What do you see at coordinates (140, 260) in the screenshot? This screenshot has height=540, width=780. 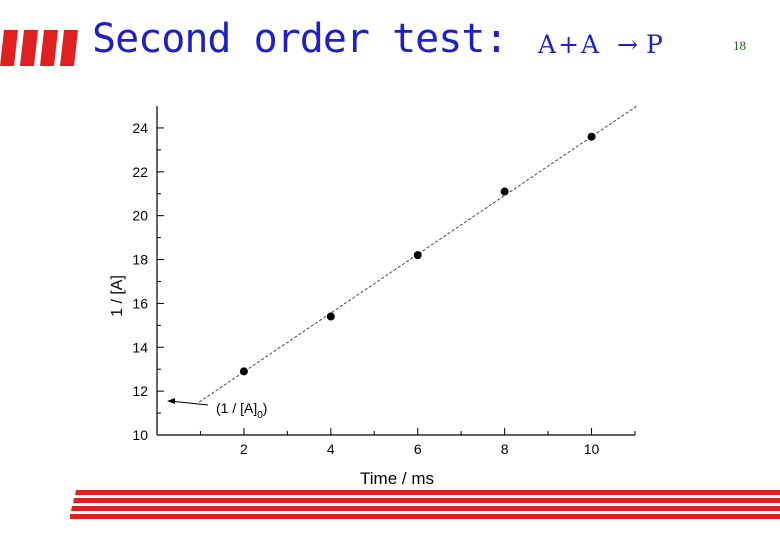 I see `y-tick-label: 18` at bounding box center [140, 260].